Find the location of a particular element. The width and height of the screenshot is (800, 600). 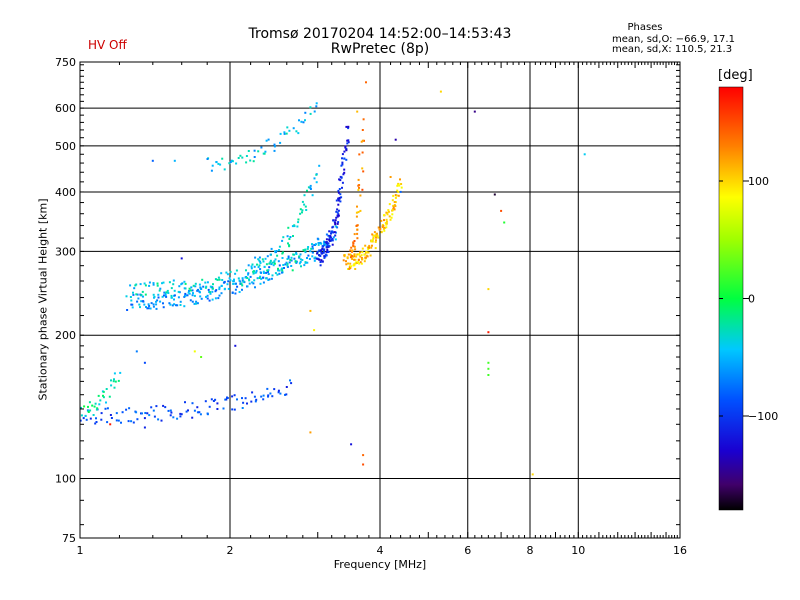

x-tick-label: 2 is located at coordinates (230, 550).